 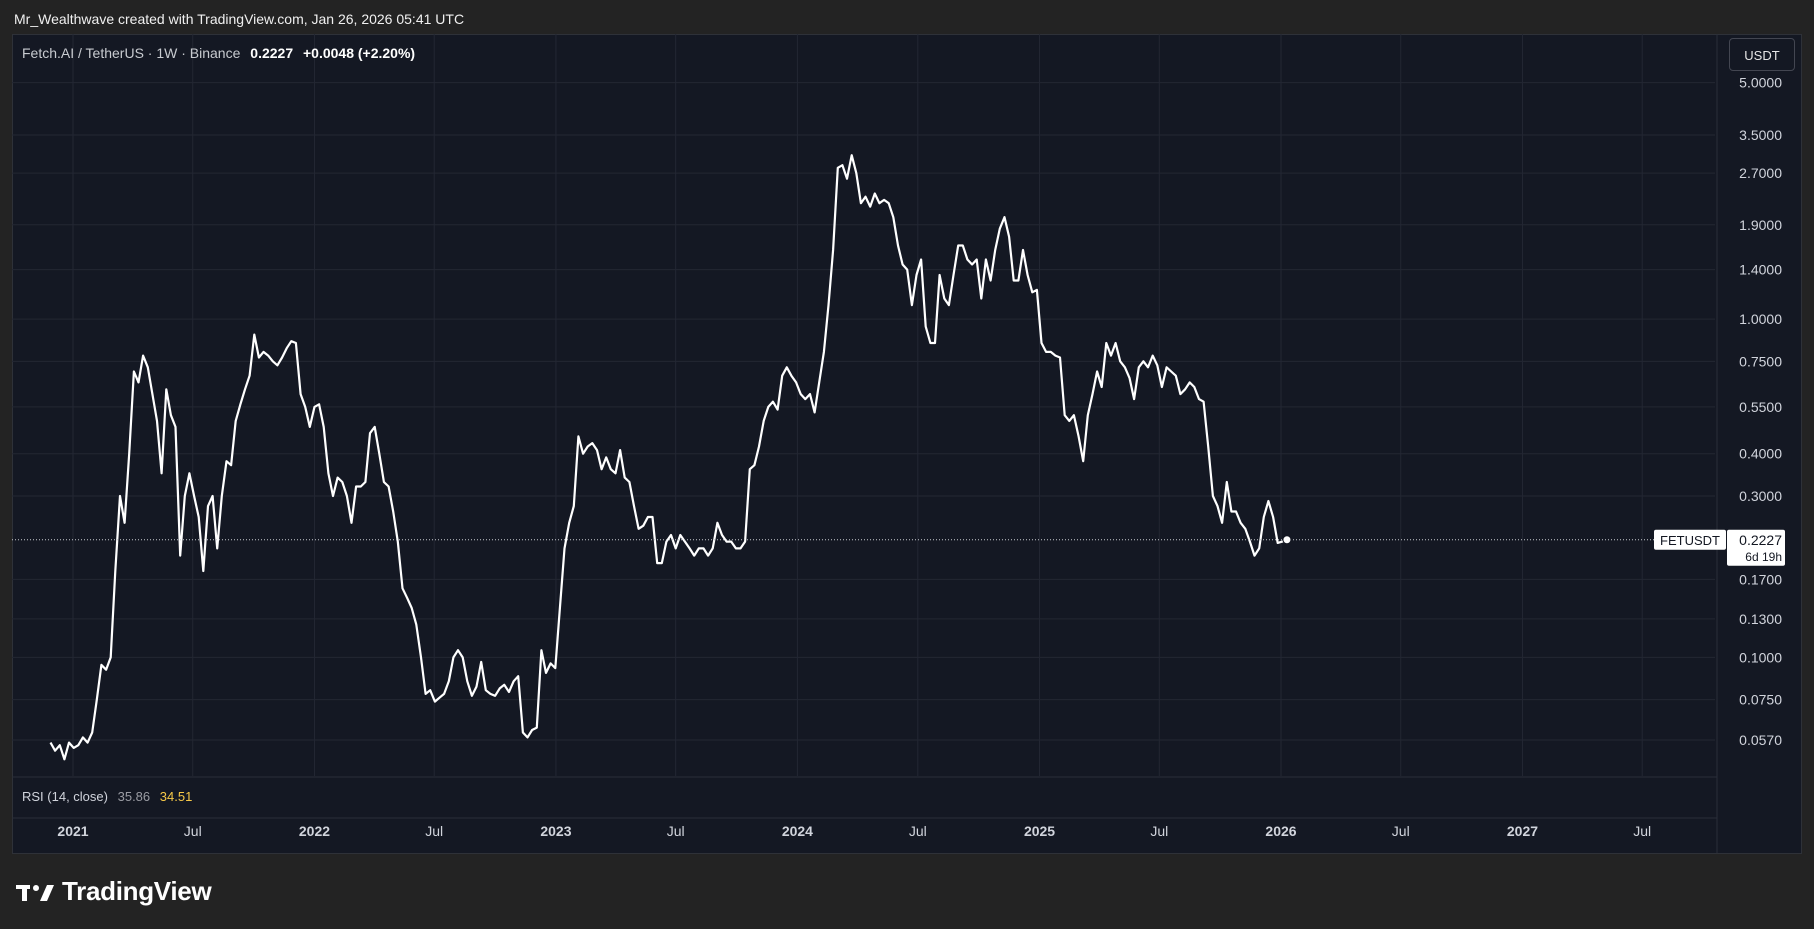 What do you see at coordinates (72, 831) in the screenshot?
I see `x-tick-label: 2021` at bounding box center [72, 831].